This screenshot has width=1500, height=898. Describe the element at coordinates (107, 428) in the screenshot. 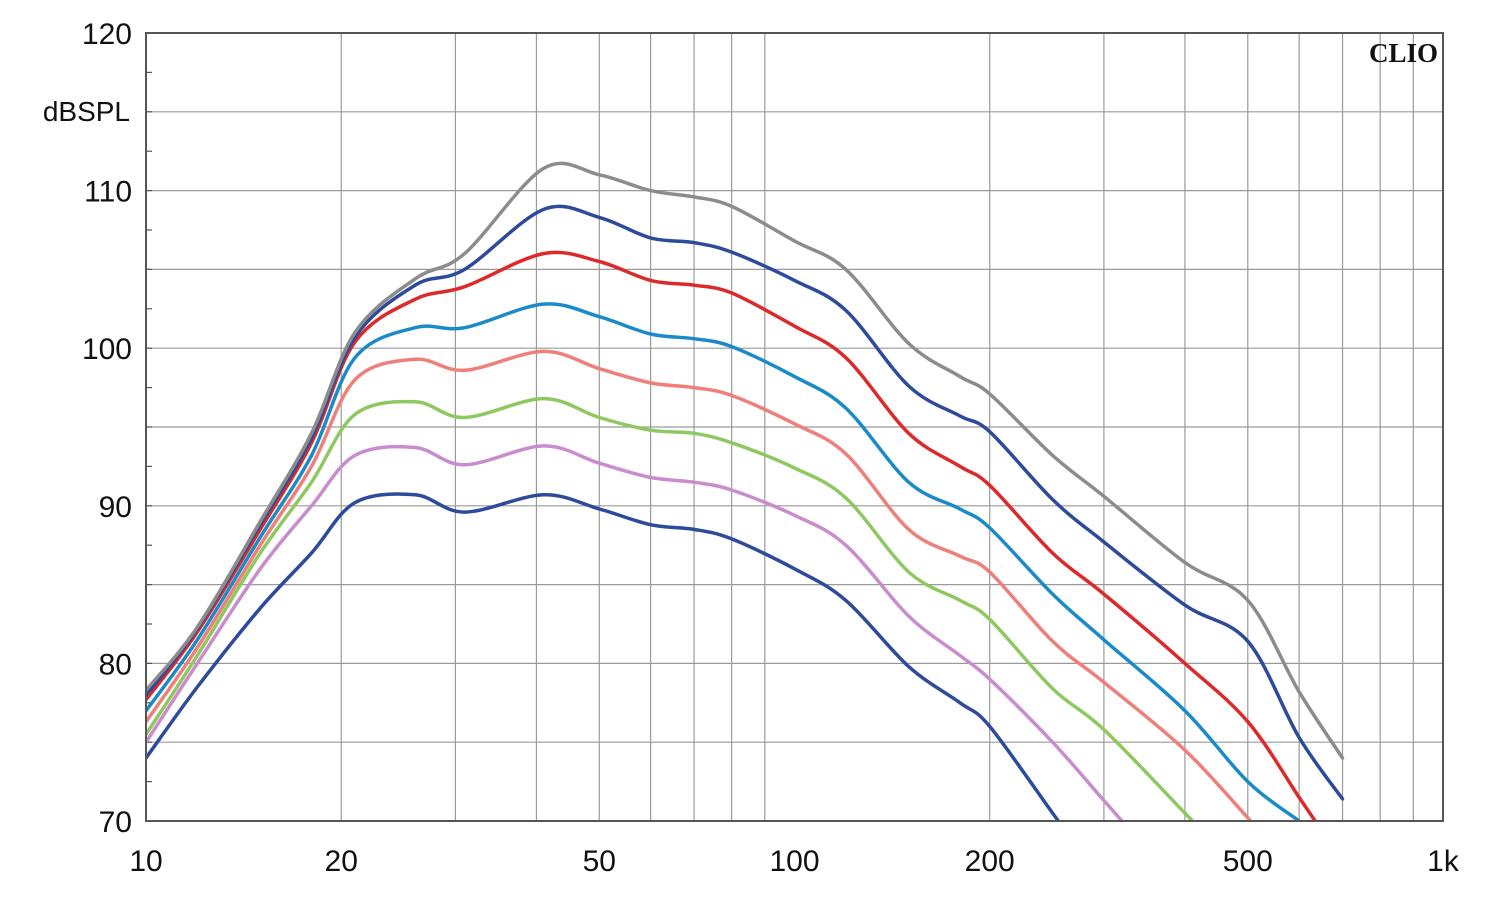

I see `y-tick-labels: 70 80 90 100 110 120` at that location.